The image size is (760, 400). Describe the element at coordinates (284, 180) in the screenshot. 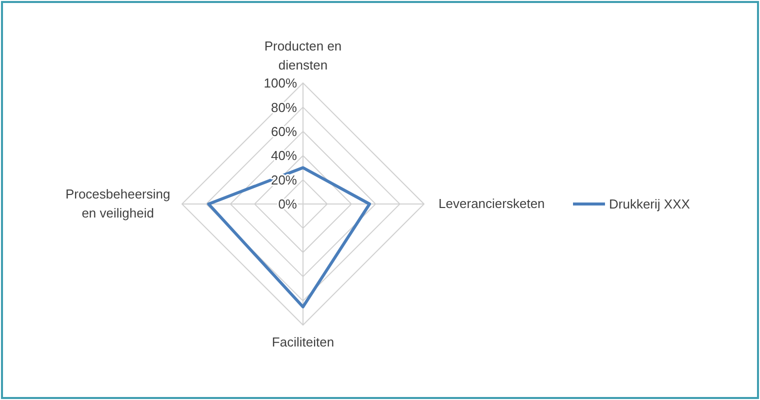

I see `y-tick-label: 20%` at that location.